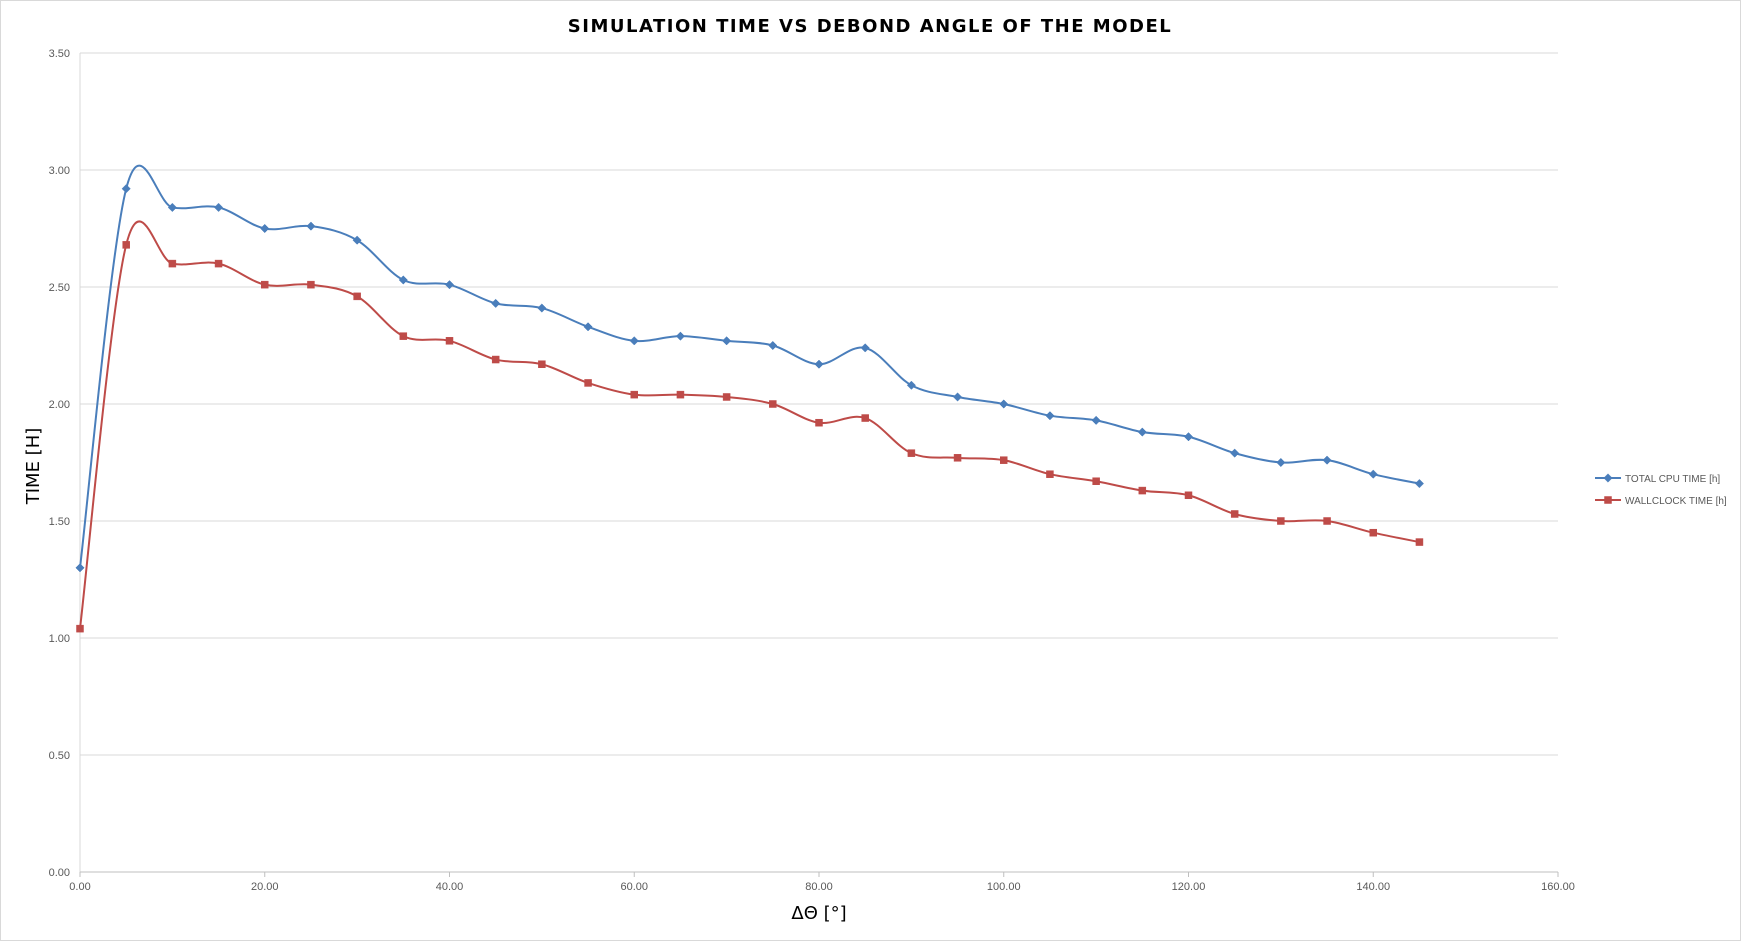 The image size is (1741, 941). Describe the element at coordinates (1676, 501) in the screenshot. I see `legend-label: WALLCLOCK TIME [h]` at that location.